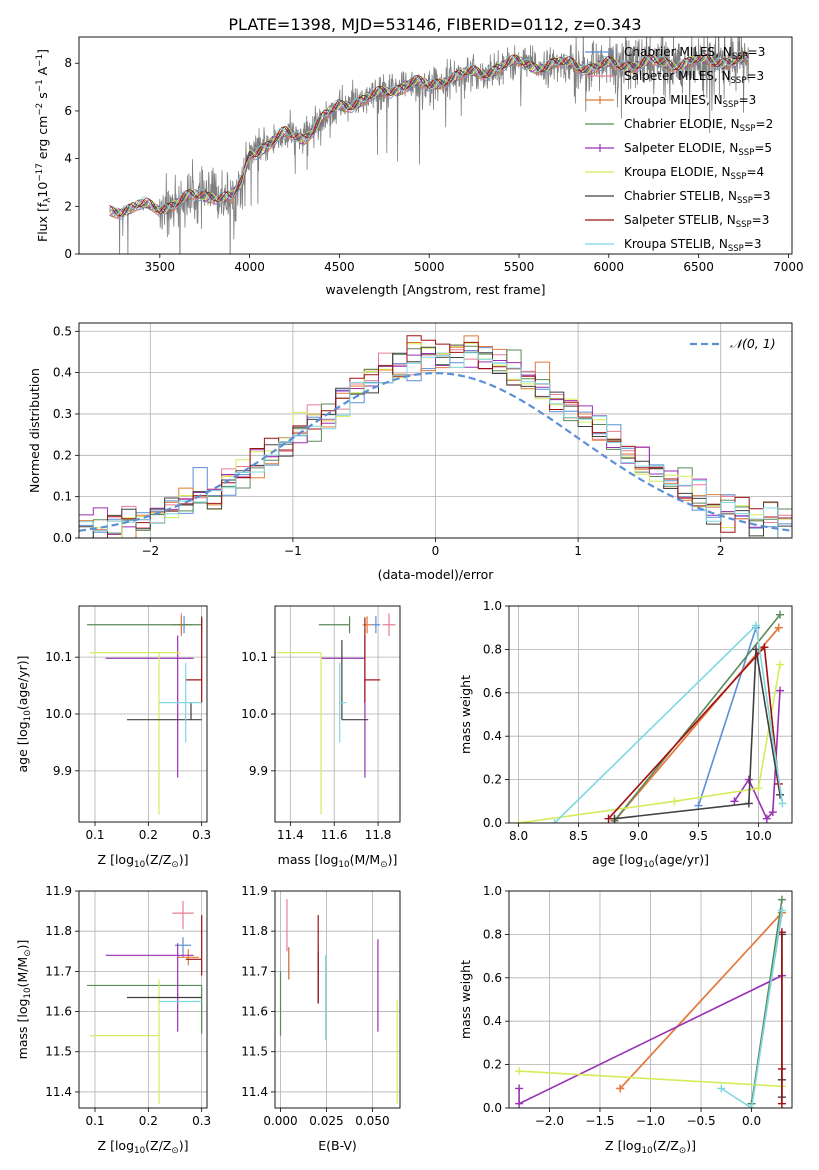 This screenshot has width=819, height=1170. What do you see at coordinates (148, 835) in the screenshot?
I see `x-tick-label: 0.2` at bounding box center [148, 835].